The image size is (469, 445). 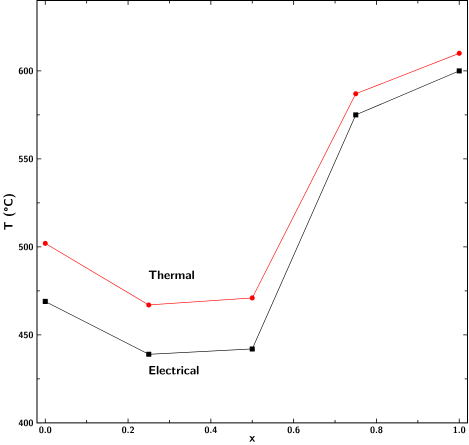 What do you see at coordinates (376, 430) in the screenshot?
I see `x-tick-label: 0.8` at bounding box center [376, 430].